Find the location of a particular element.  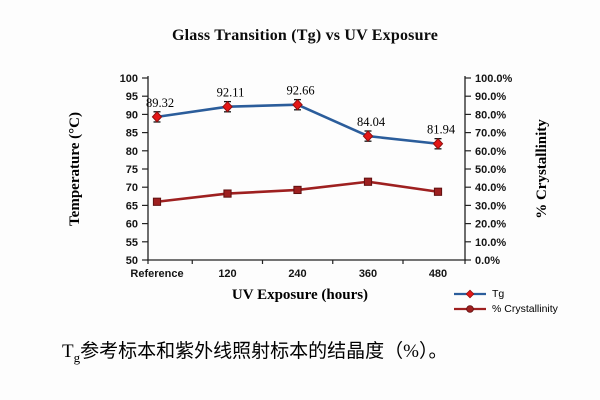

left-axis-tick-label: 55 is located at coordinates (132, 243).